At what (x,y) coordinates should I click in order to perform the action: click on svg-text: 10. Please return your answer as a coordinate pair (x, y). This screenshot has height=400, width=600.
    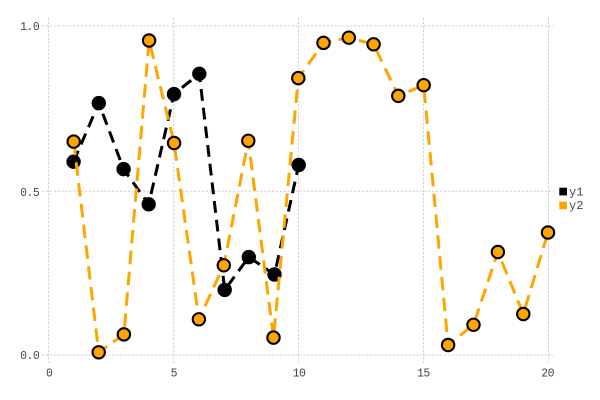
    Looking at the image, I should click on (299, 374).